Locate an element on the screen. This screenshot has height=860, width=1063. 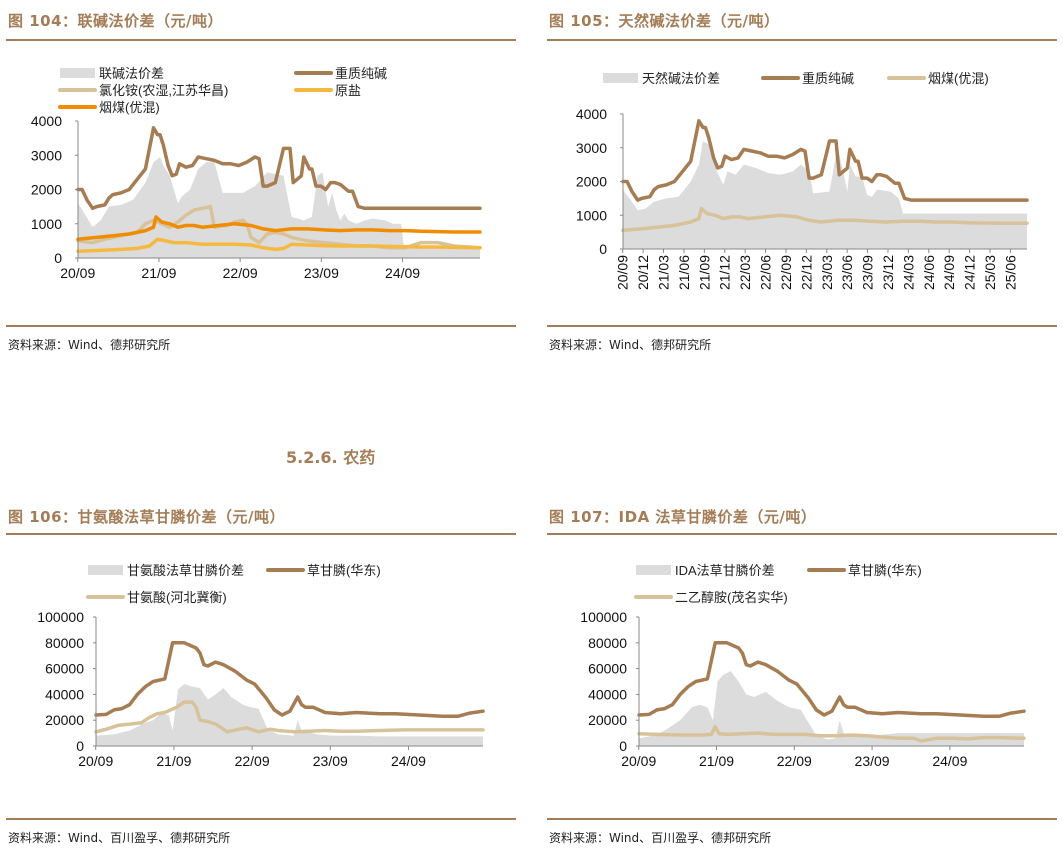
legend-label: 联碱法价差 is located at coordinates (131, 73).